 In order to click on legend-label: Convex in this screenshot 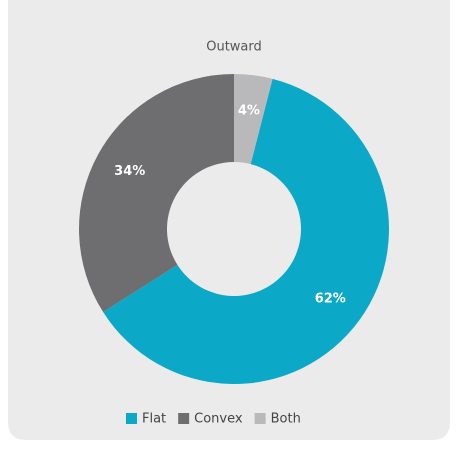, I will do `click(218, 419)`.